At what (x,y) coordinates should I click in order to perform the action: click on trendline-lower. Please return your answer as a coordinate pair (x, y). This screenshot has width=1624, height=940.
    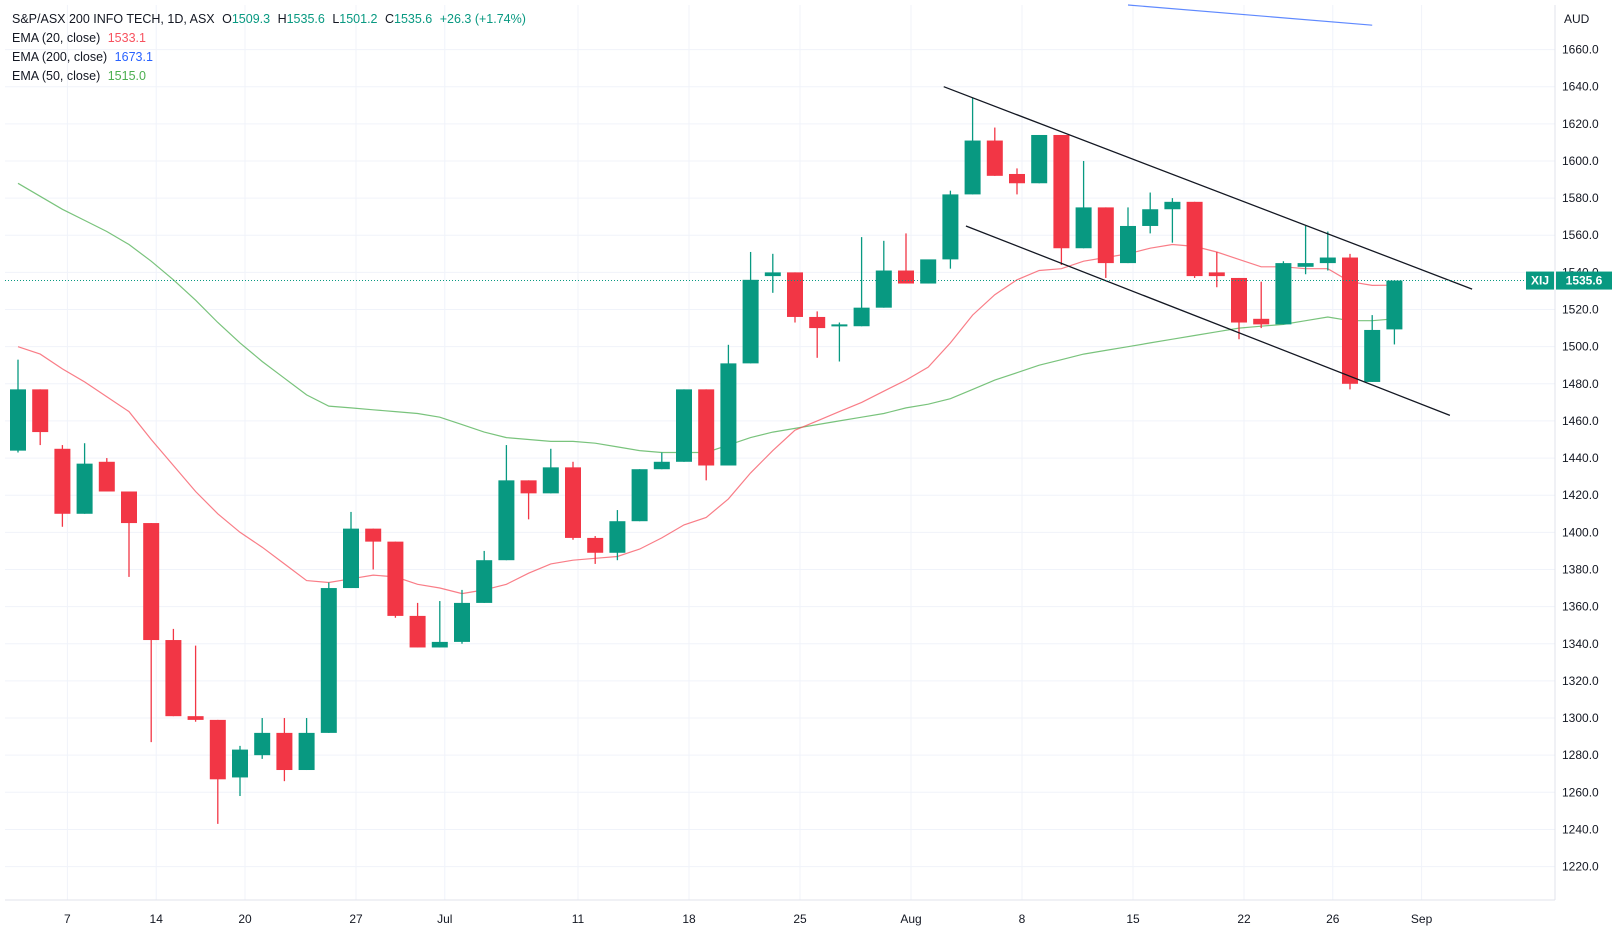
    Looking at the image, I should click on (1208, 320).